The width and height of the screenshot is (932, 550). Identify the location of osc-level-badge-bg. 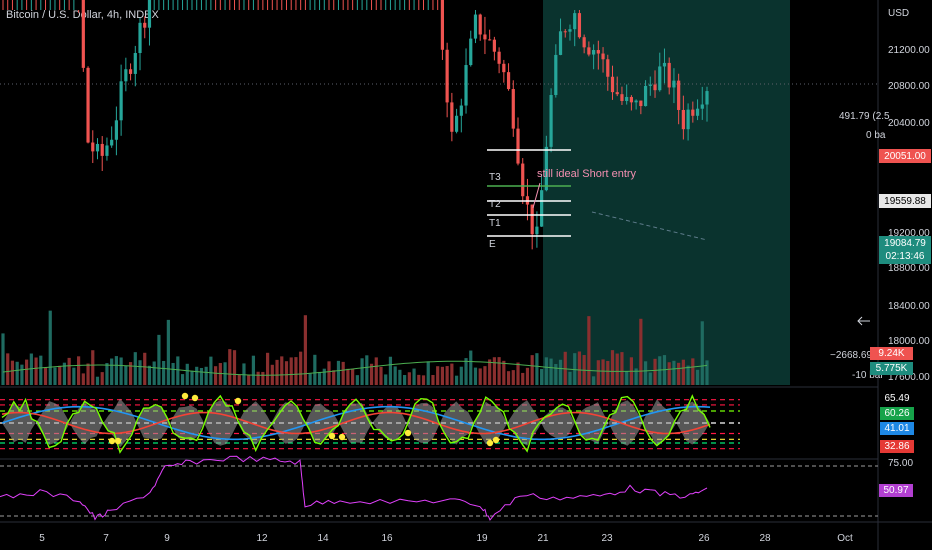
(897, 398).